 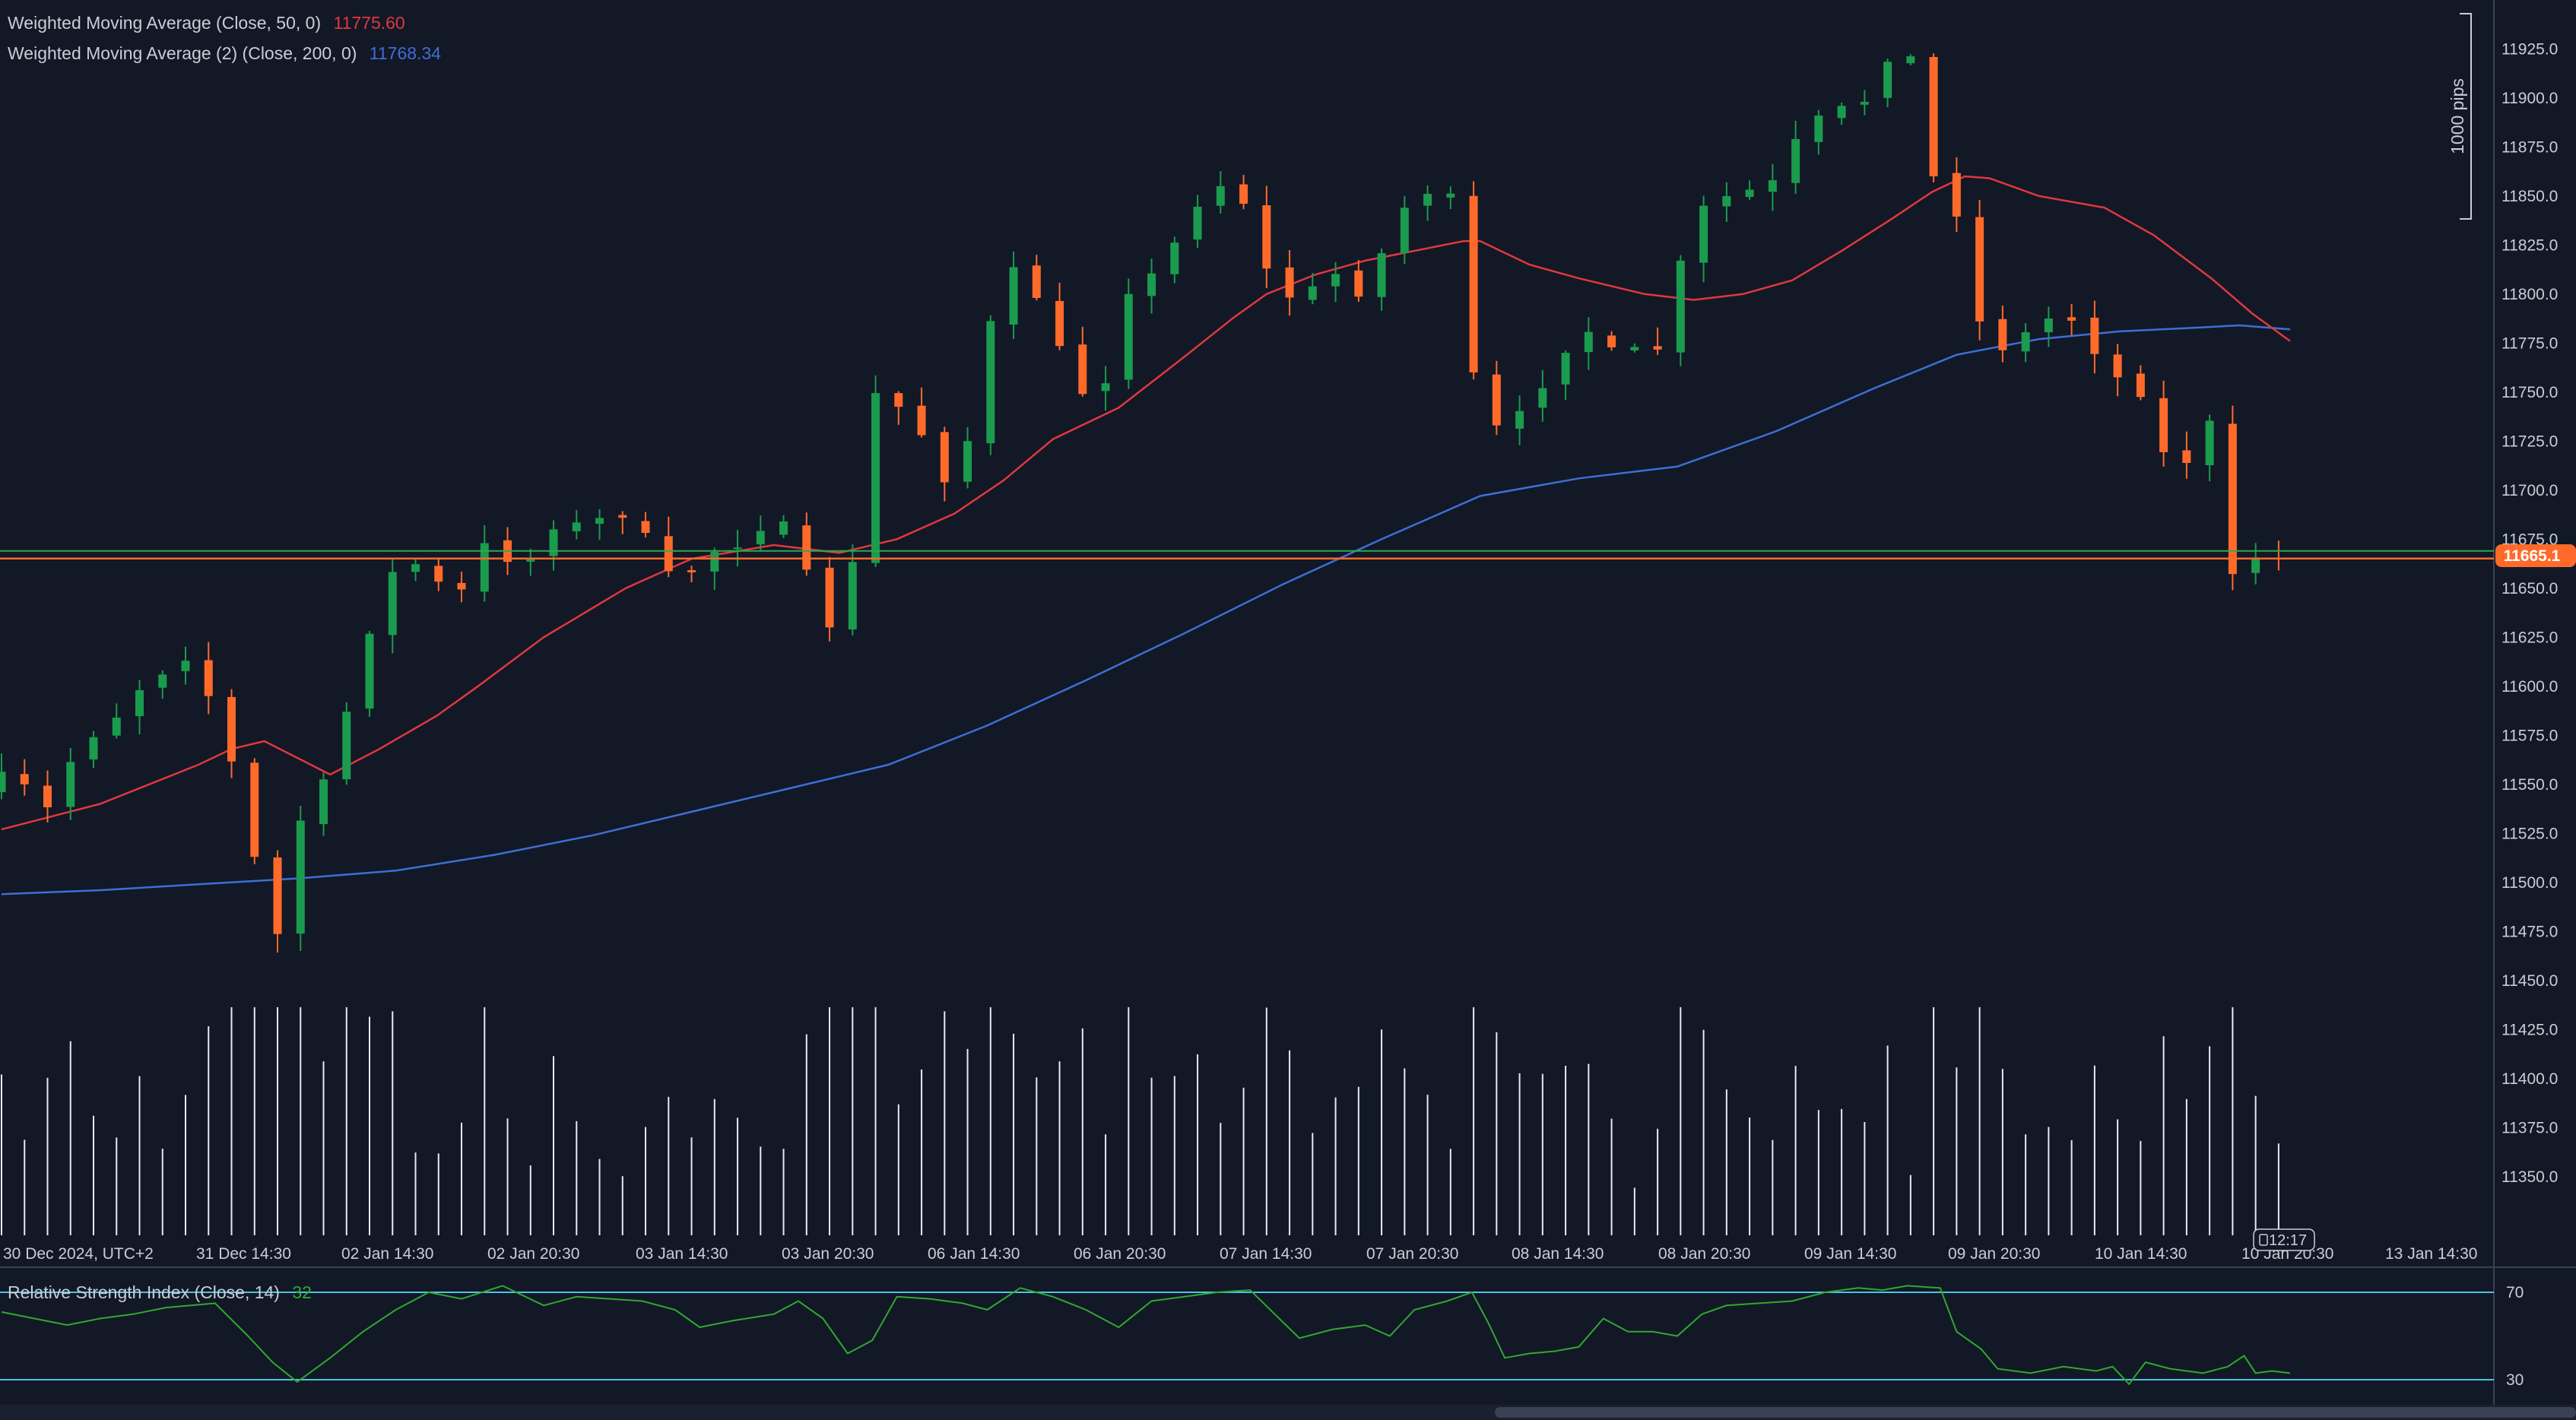 What do you see at coordinates (2529, 785) in the screenshot?
I see `y-tick-label: 11550.0` at bounding box center [2529, 785].